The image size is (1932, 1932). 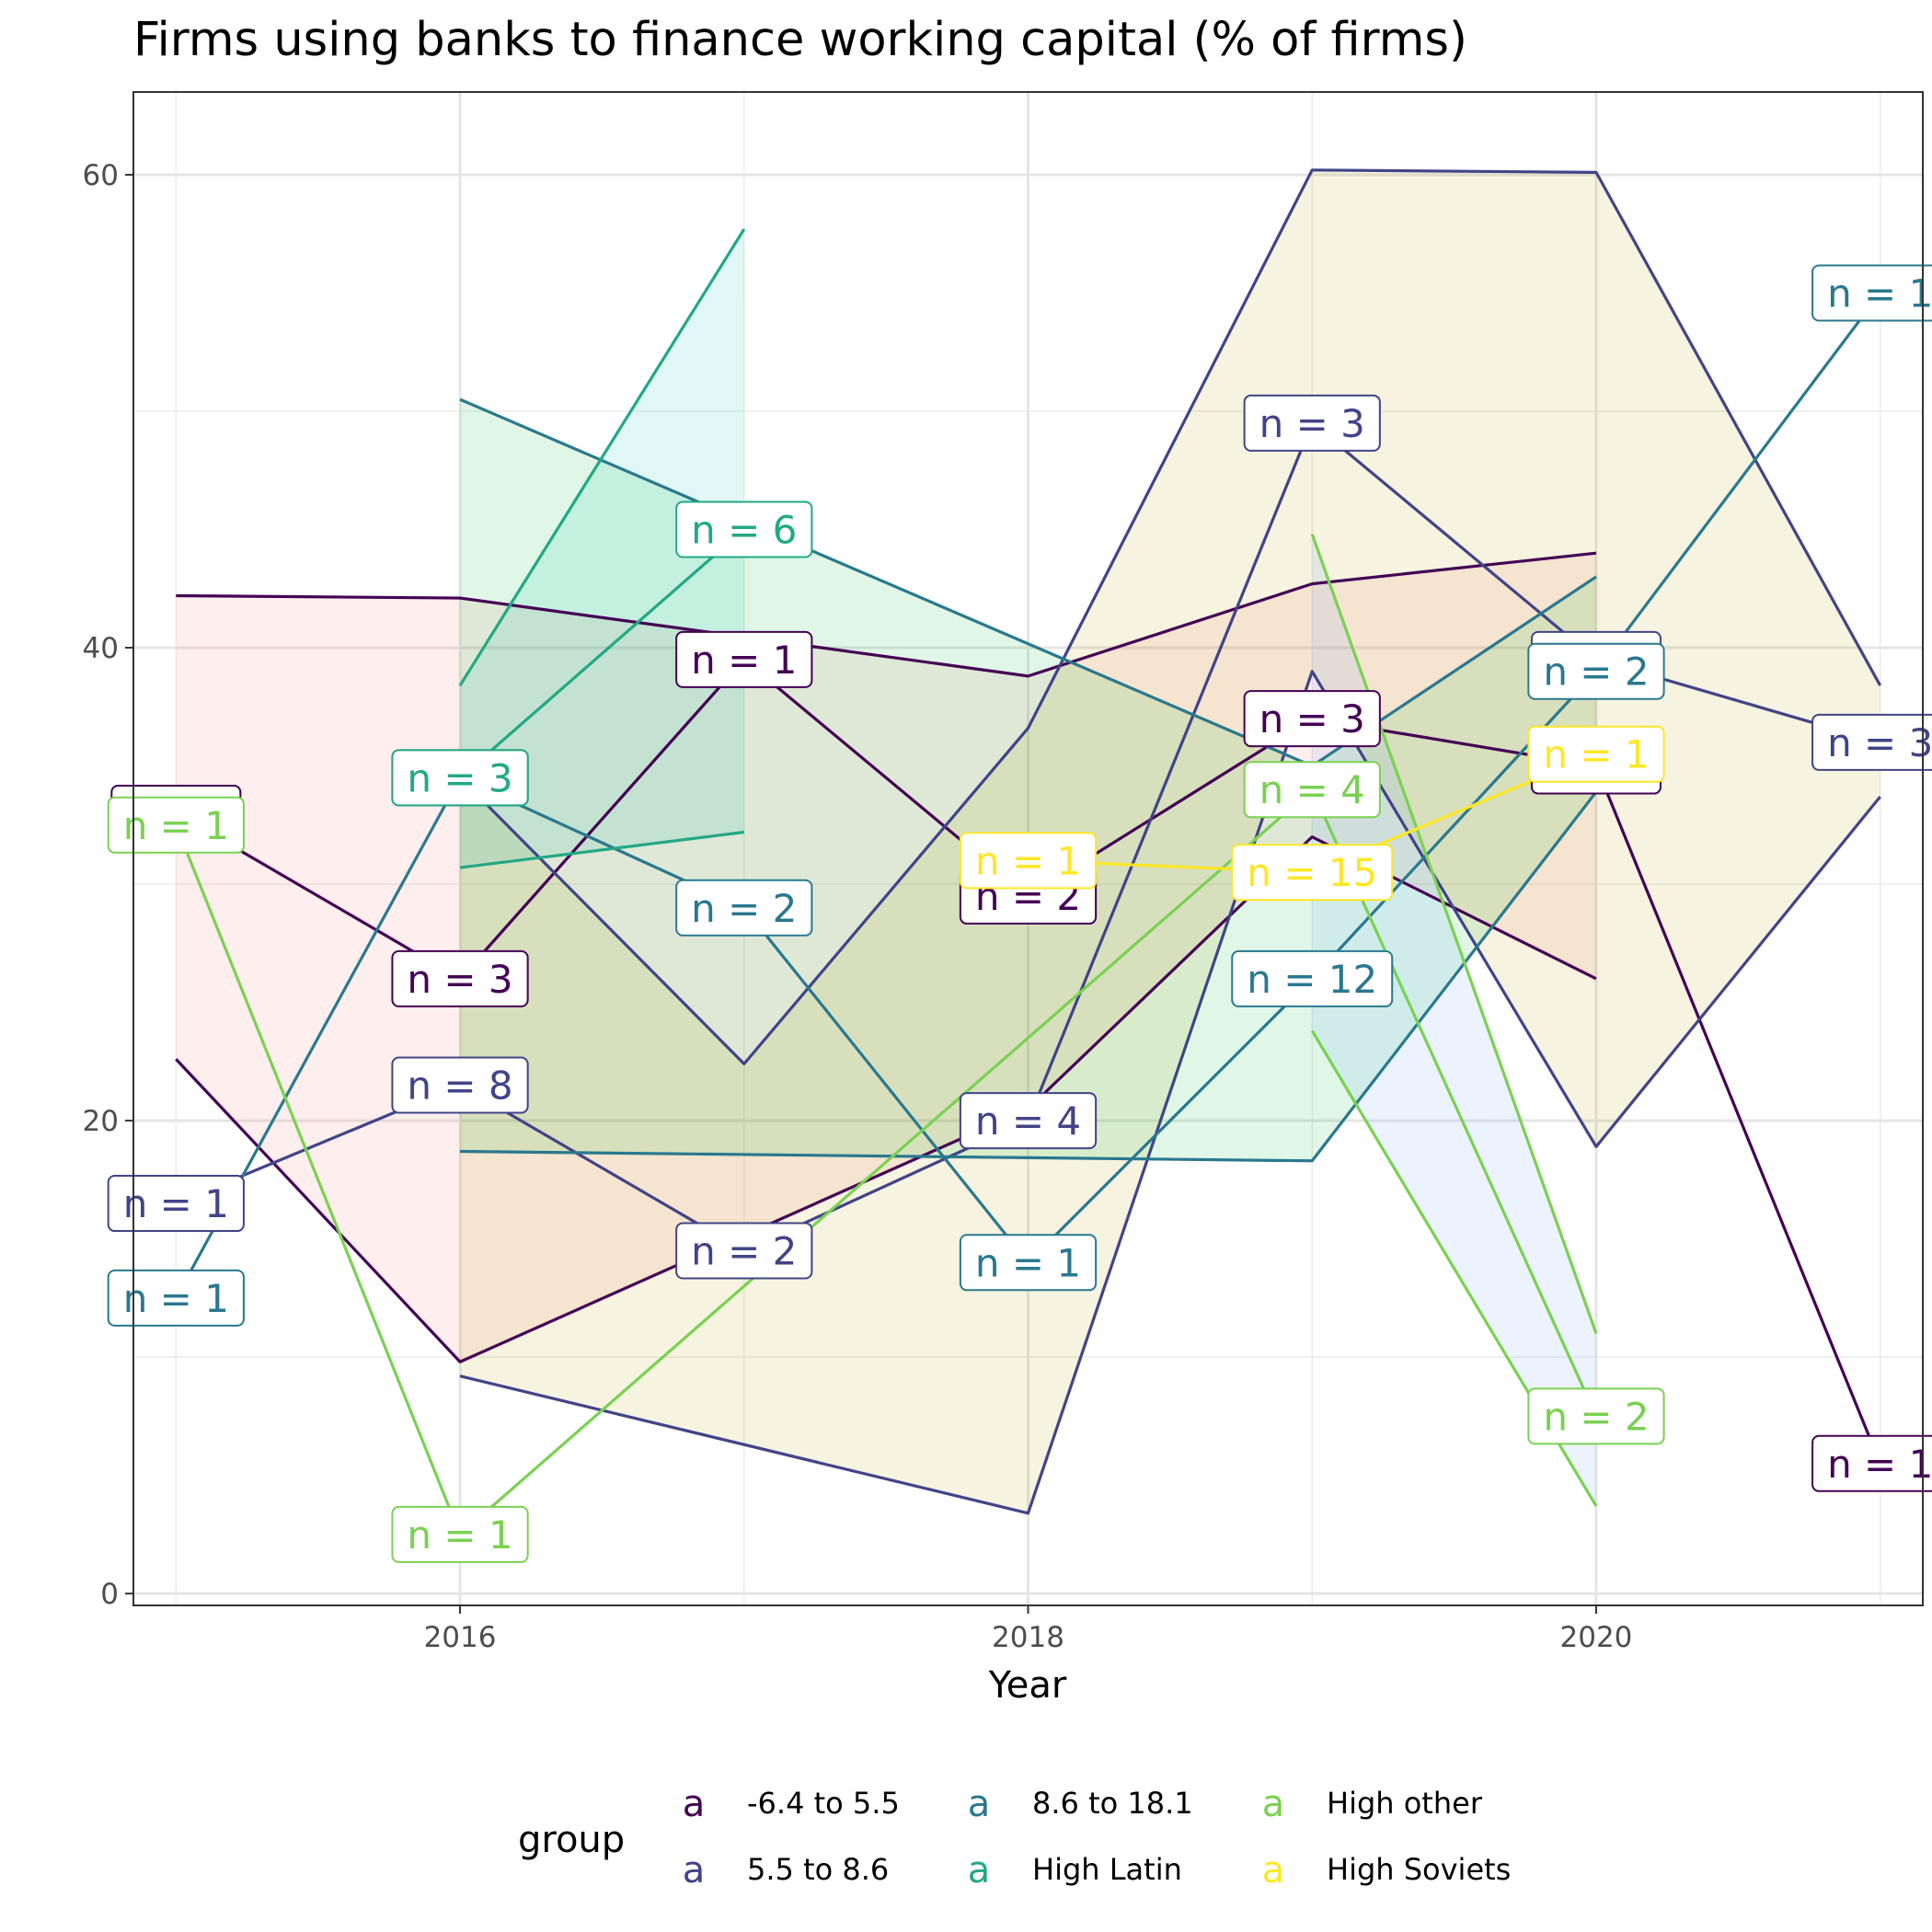 I want to click on legend-label: High other, so click(x=1405, y=1803).